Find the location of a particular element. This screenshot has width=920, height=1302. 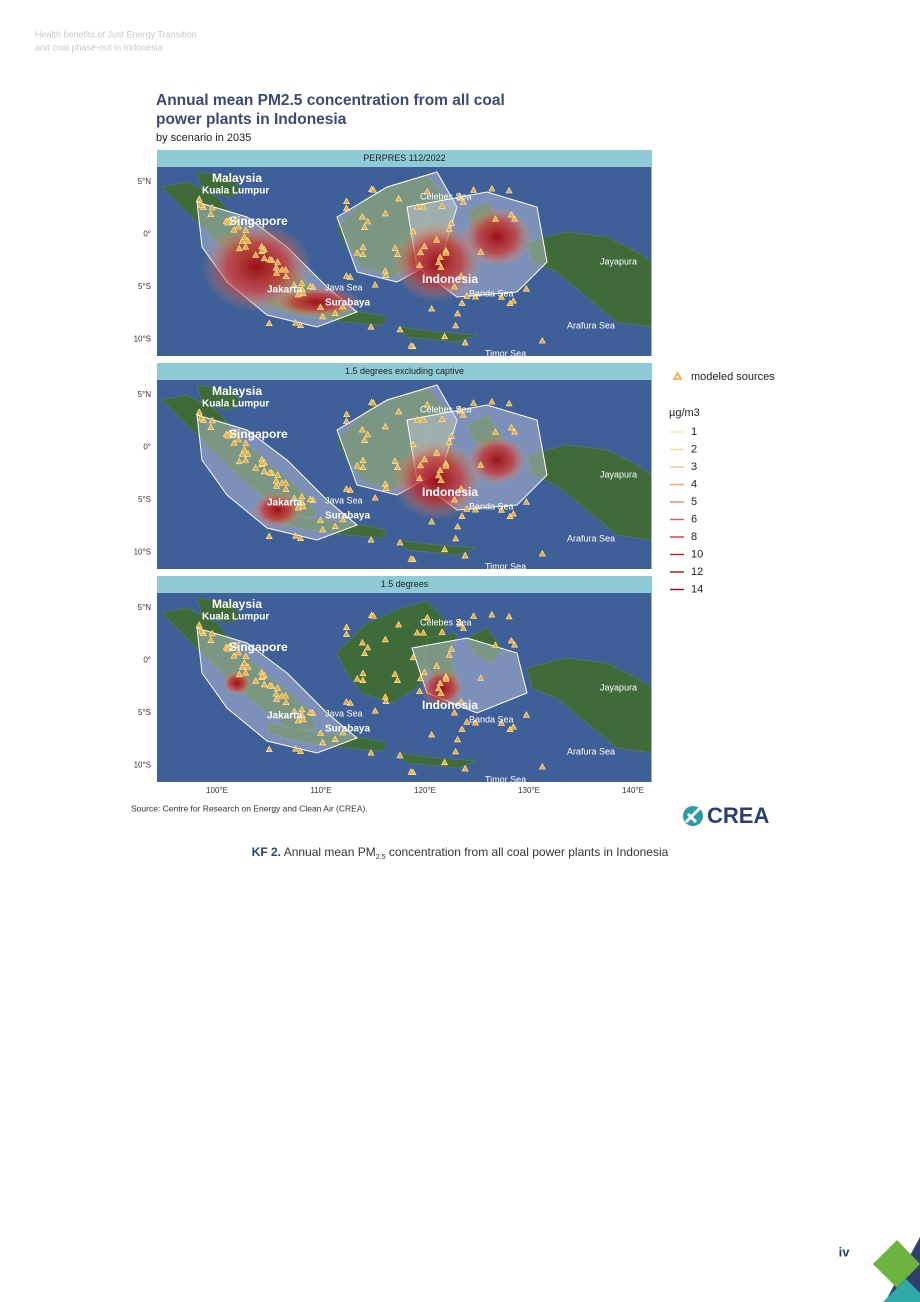

map-label: Kuala Lumpur is located at coordinates (235, 617).